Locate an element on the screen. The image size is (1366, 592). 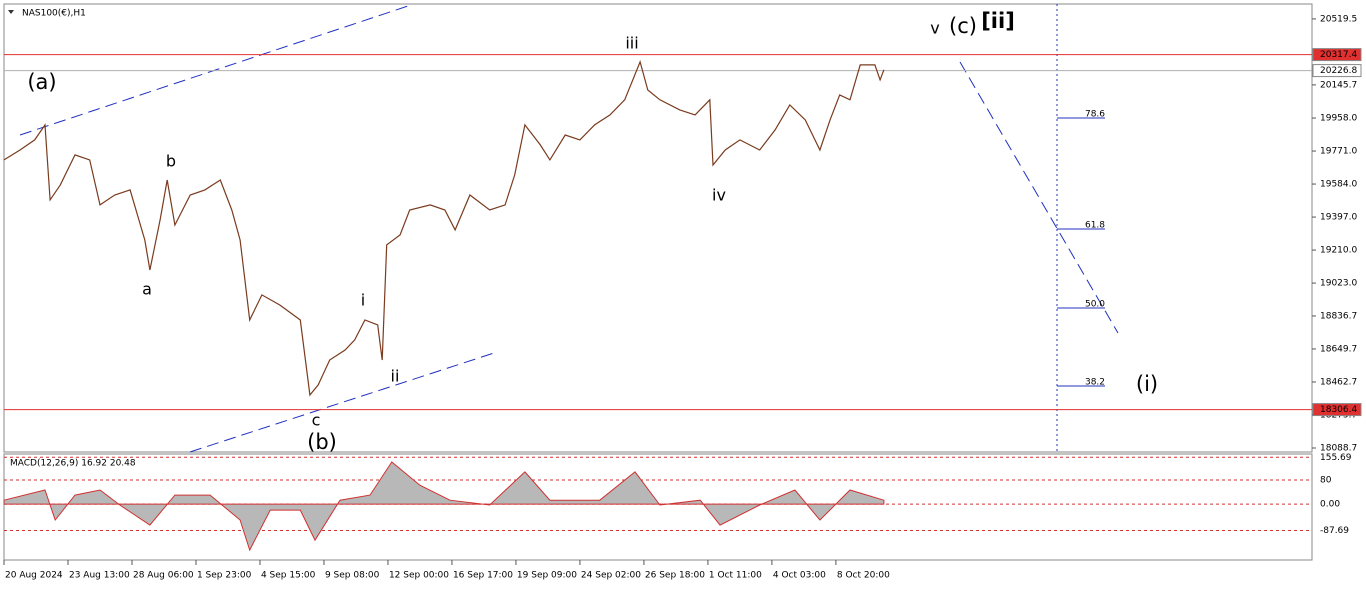
price-level-label: 20226.8 is located at coordinates (1338, 71).